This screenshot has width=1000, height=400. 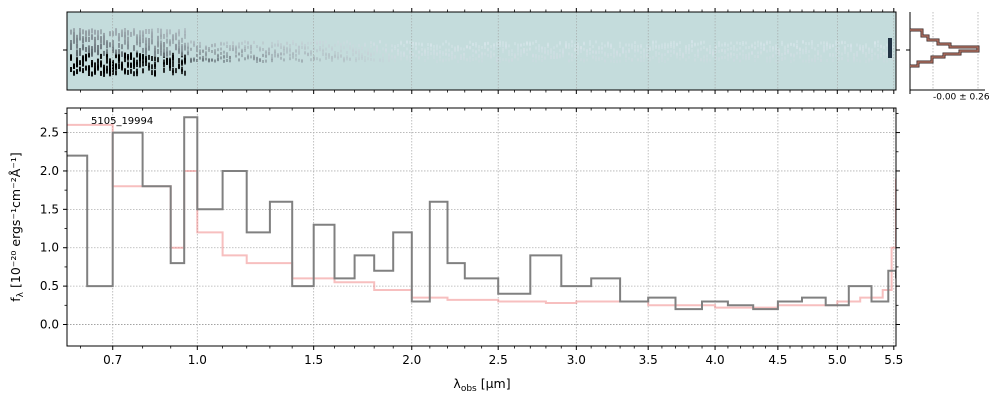 I want to click on object-label: 5105_19994, so click(x=122, y=121).